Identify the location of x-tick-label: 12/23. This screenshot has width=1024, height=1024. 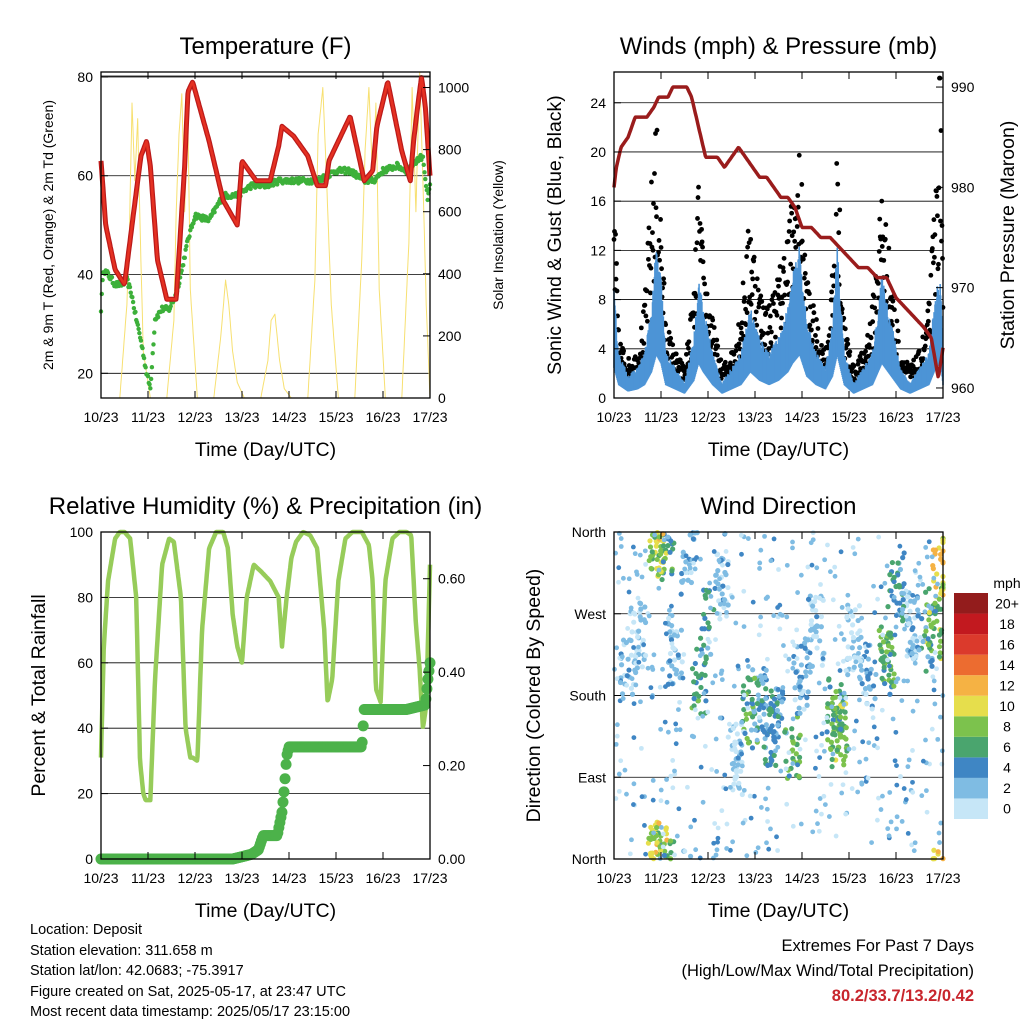
(194, 878).